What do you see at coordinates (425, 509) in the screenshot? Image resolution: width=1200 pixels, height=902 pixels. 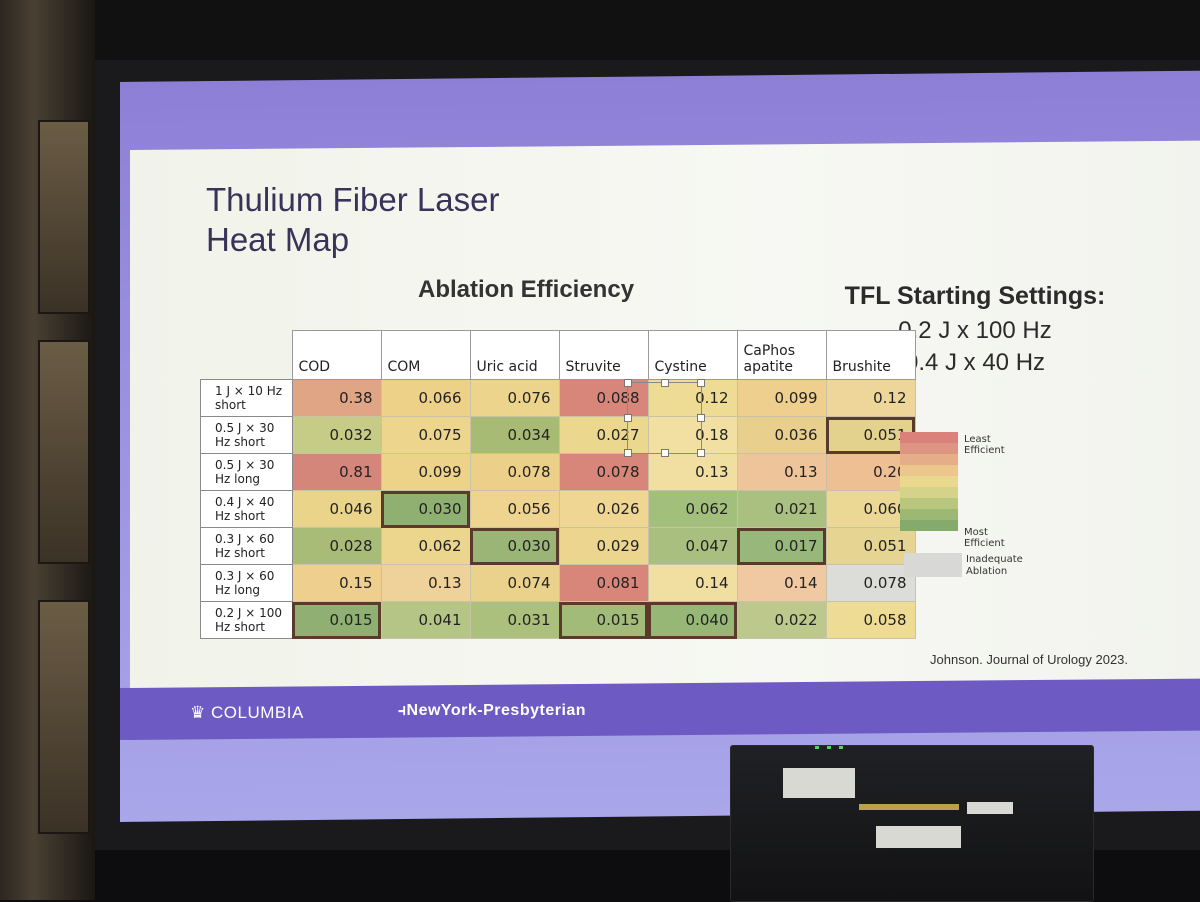 I see `heat-map-cell: 0.030` at bounding box center [425, 509].